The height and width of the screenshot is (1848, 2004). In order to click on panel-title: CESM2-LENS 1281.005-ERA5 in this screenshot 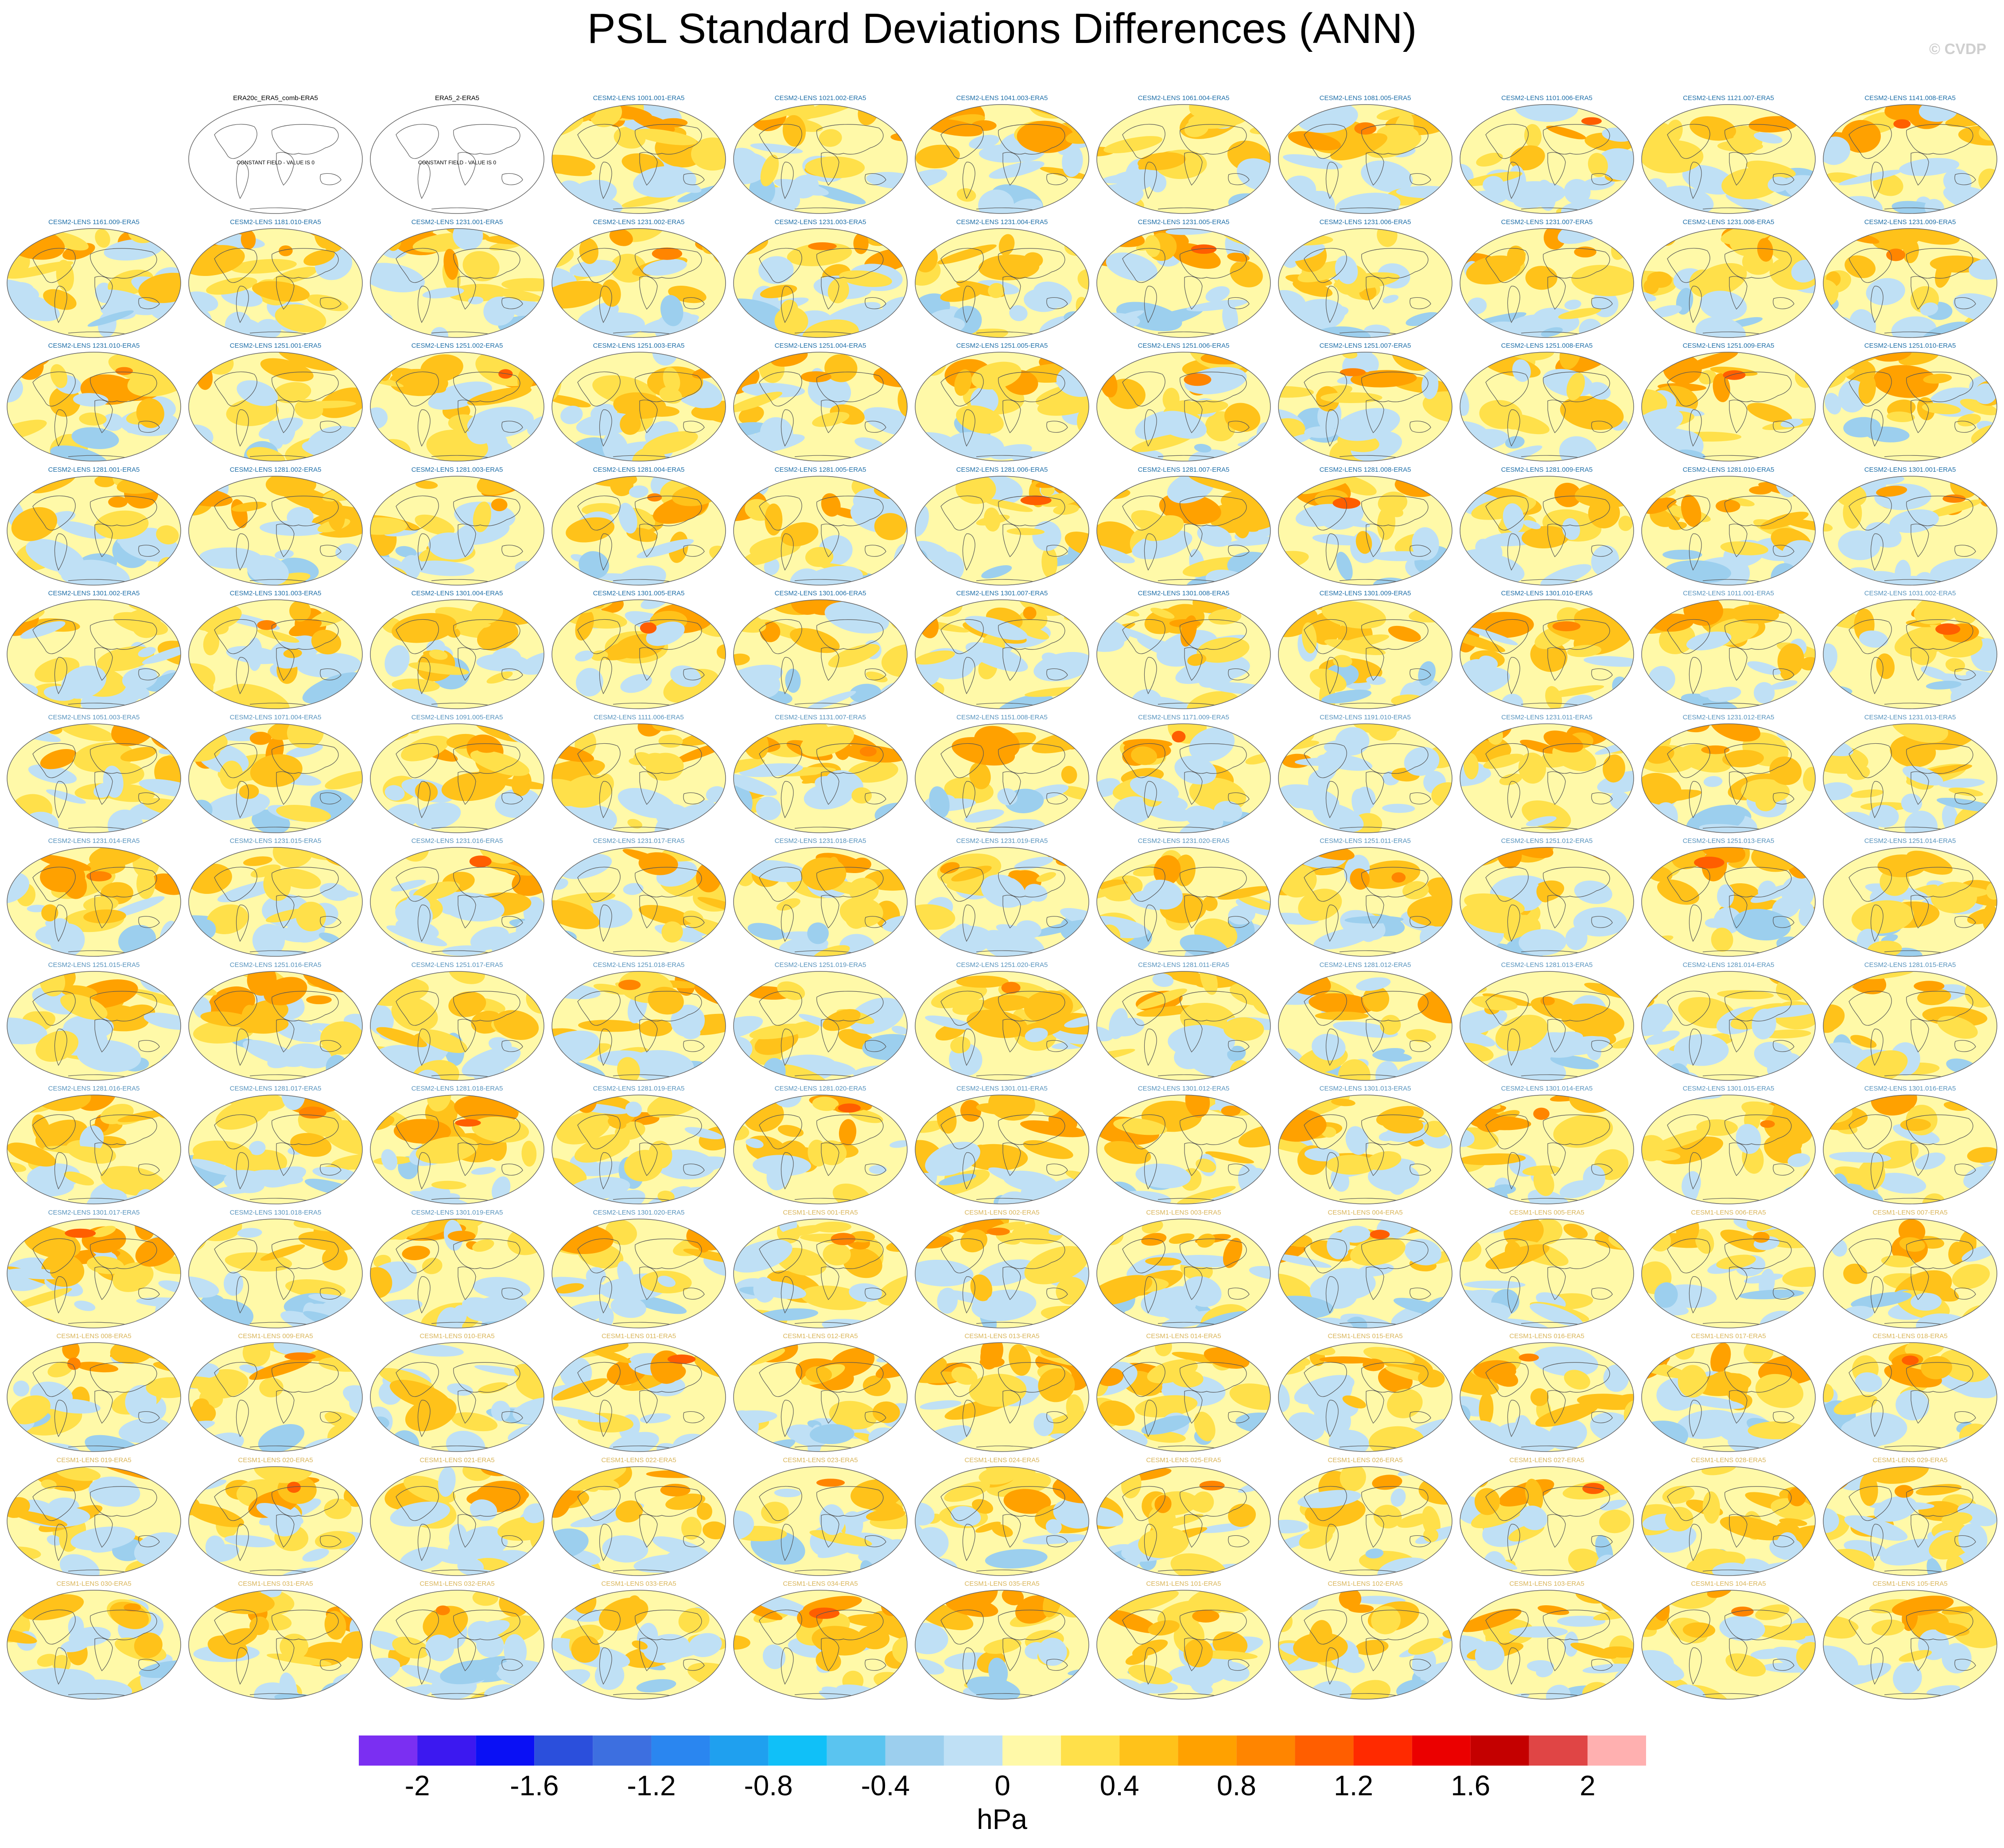, I will do `click(820, 470)`.